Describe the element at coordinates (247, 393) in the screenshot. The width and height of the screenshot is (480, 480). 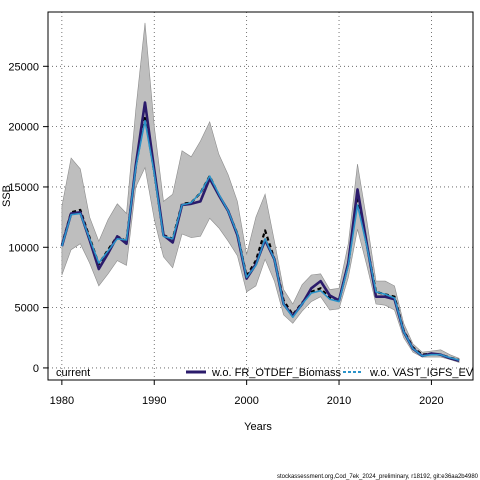
I see `x-axis: 1980 1990 2000 2010 2020` at that location.